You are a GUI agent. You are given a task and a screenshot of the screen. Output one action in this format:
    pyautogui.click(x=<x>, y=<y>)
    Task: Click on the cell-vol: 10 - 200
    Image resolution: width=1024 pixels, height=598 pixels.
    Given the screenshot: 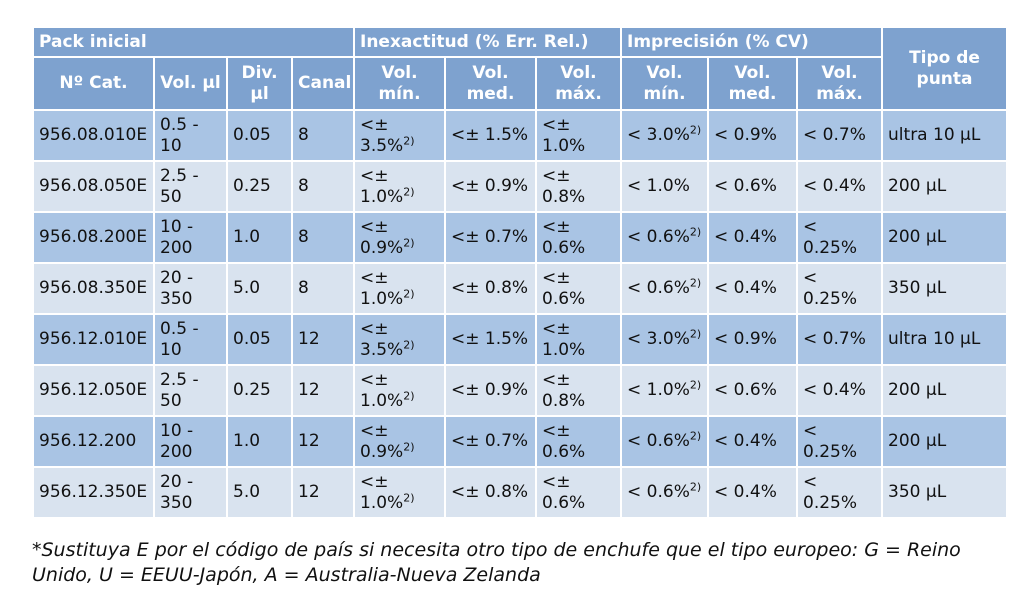 What is the action you would take?
    pyautogui.click(x=190, y=441)
    